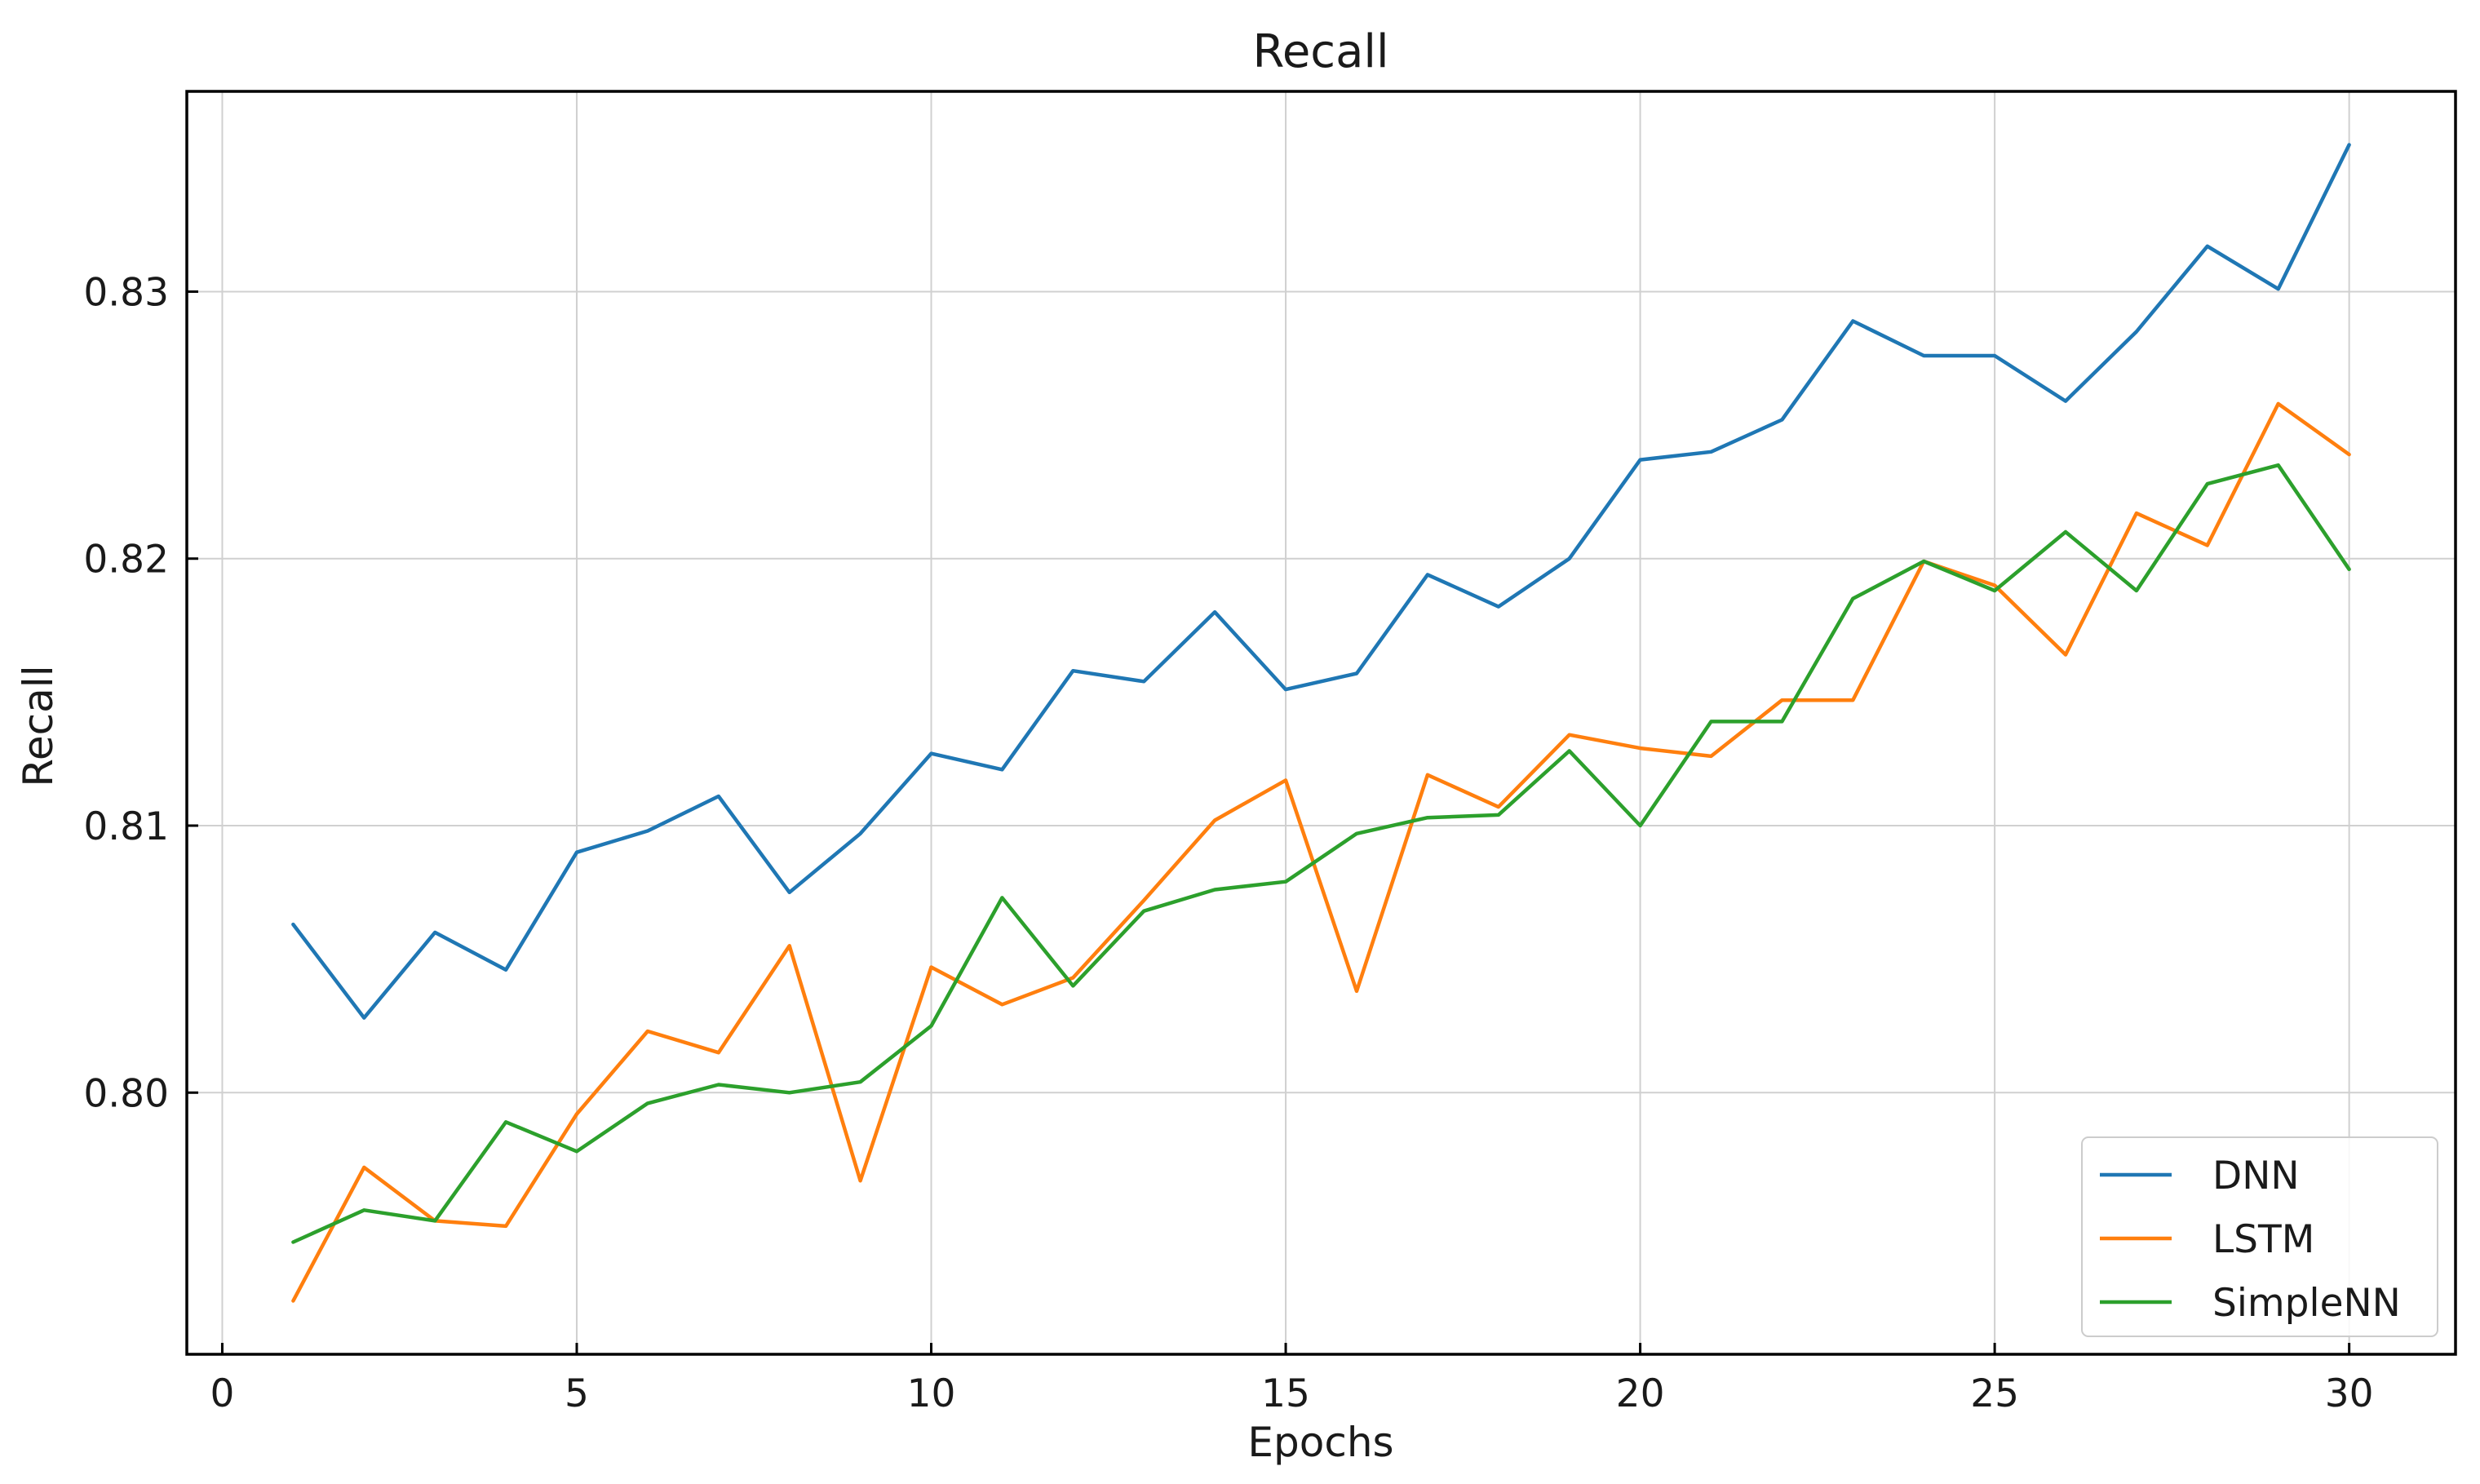 This screenshot has height=1484, width=2480. I want to click on legend: DNN LSTM SimpleNN, so click(2259, 1236).